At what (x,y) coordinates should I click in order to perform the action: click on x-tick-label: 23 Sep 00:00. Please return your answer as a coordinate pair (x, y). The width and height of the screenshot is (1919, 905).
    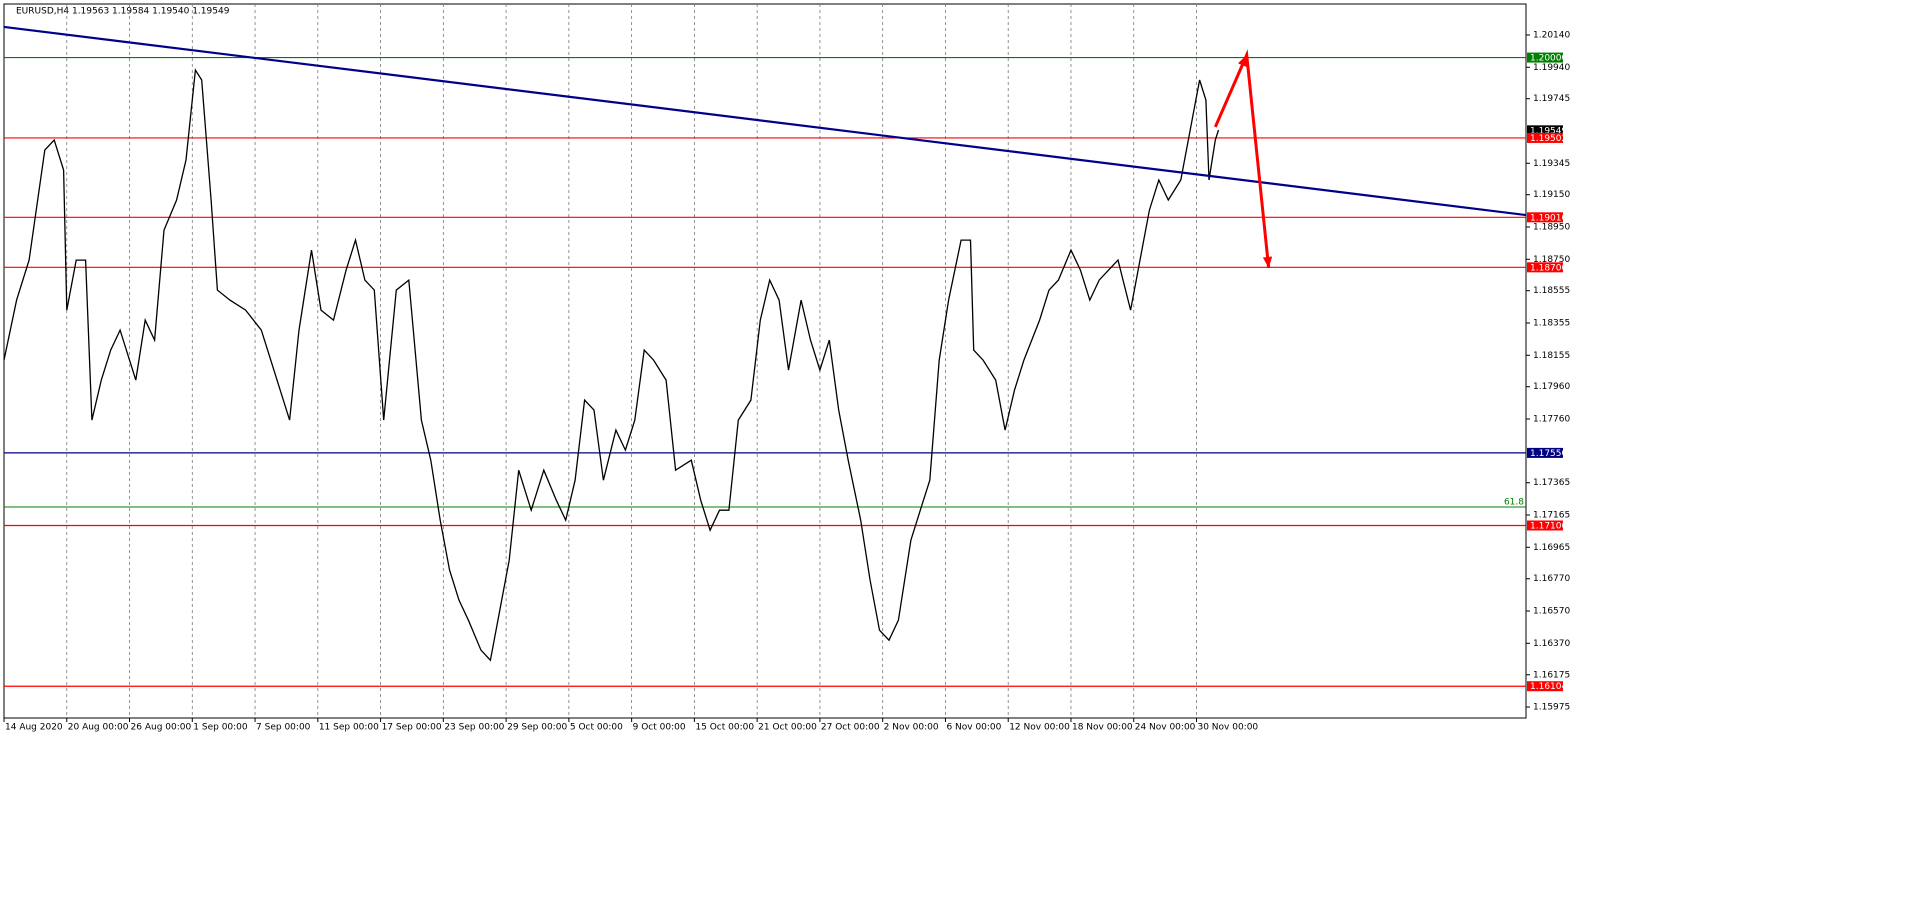
    Looking at the image, I should click on (474, 728).